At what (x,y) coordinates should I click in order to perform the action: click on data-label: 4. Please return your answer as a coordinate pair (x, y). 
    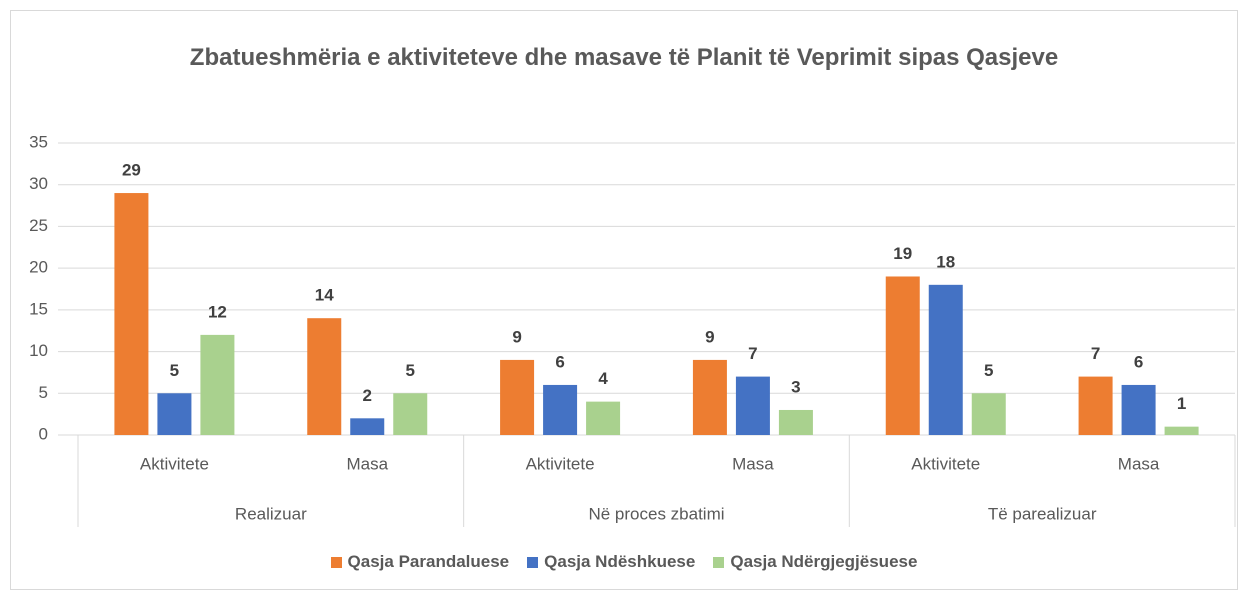
    Looking at the image, I should click on (603, 378).